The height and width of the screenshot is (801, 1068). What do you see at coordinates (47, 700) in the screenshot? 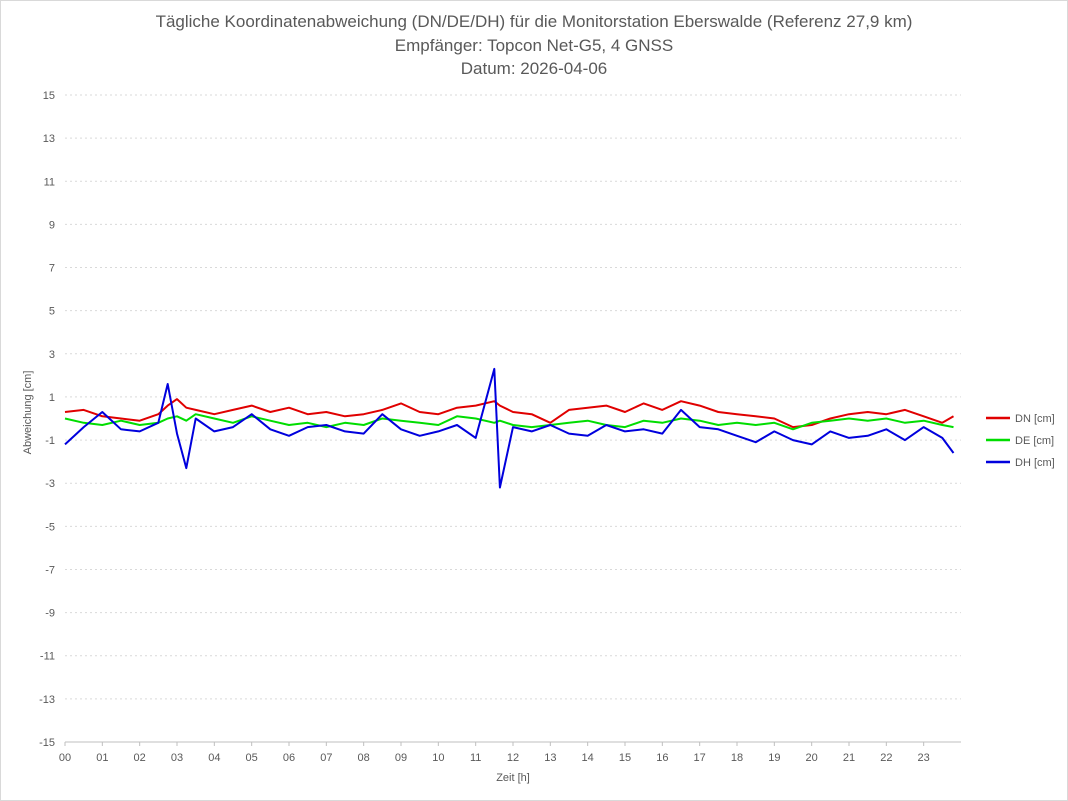
I see `y-tick-label: -13` at bounding box center [47, 700].